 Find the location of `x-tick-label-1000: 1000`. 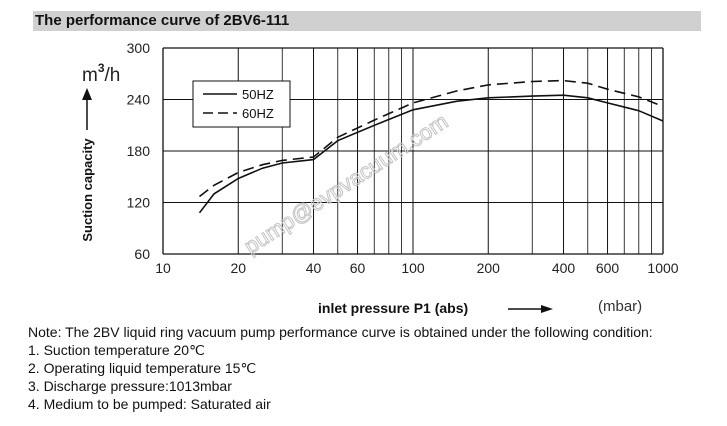

x-tick-label-1000: 1000 is located at coordinates (662, 268).